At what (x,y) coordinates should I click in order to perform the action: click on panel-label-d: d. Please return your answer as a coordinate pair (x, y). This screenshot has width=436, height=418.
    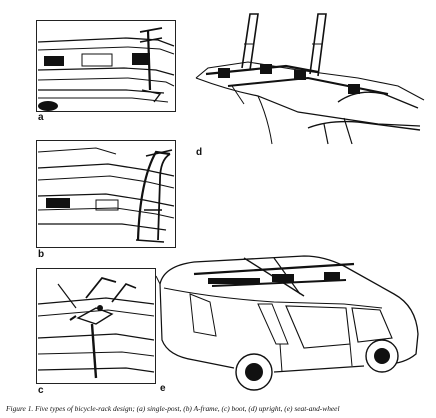
    Looking at the image, I should click on (199, 152).